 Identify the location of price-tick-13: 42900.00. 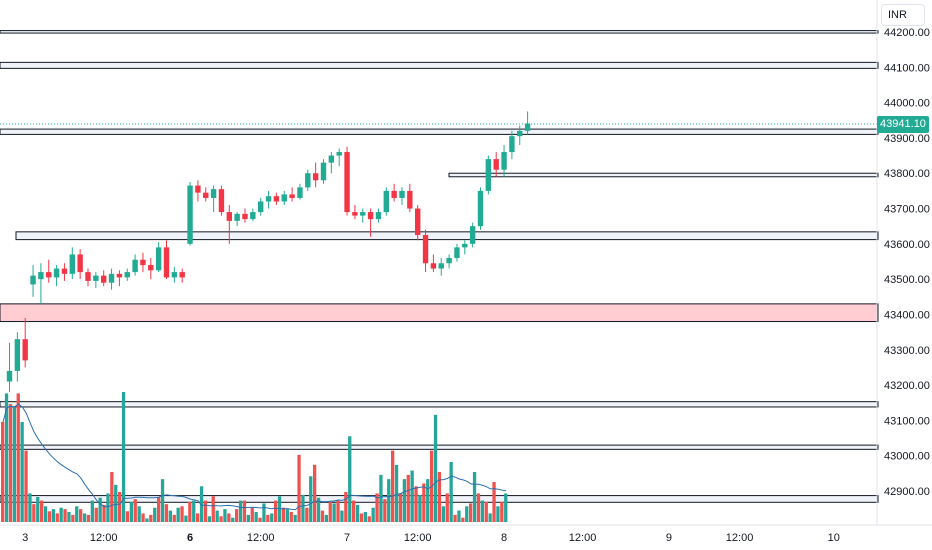
(907, 492).